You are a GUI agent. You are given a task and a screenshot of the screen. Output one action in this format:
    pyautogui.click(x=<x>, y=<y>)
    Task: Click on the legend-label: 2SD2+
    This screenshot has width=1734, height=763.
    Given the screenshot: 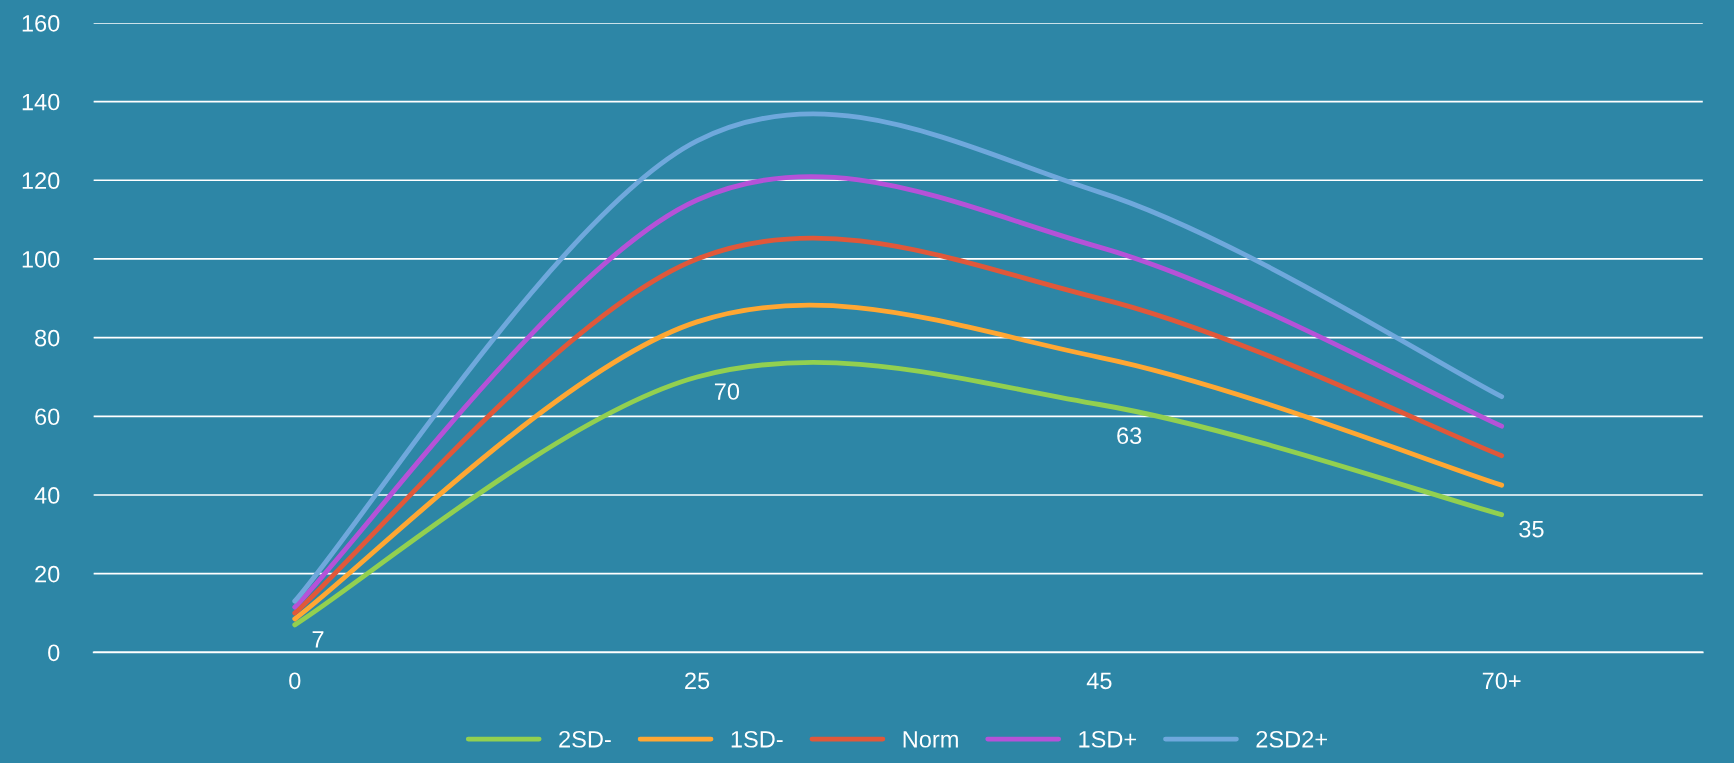 What is the action you would take?
    pyautogui.click(x=1291, y=739)
    